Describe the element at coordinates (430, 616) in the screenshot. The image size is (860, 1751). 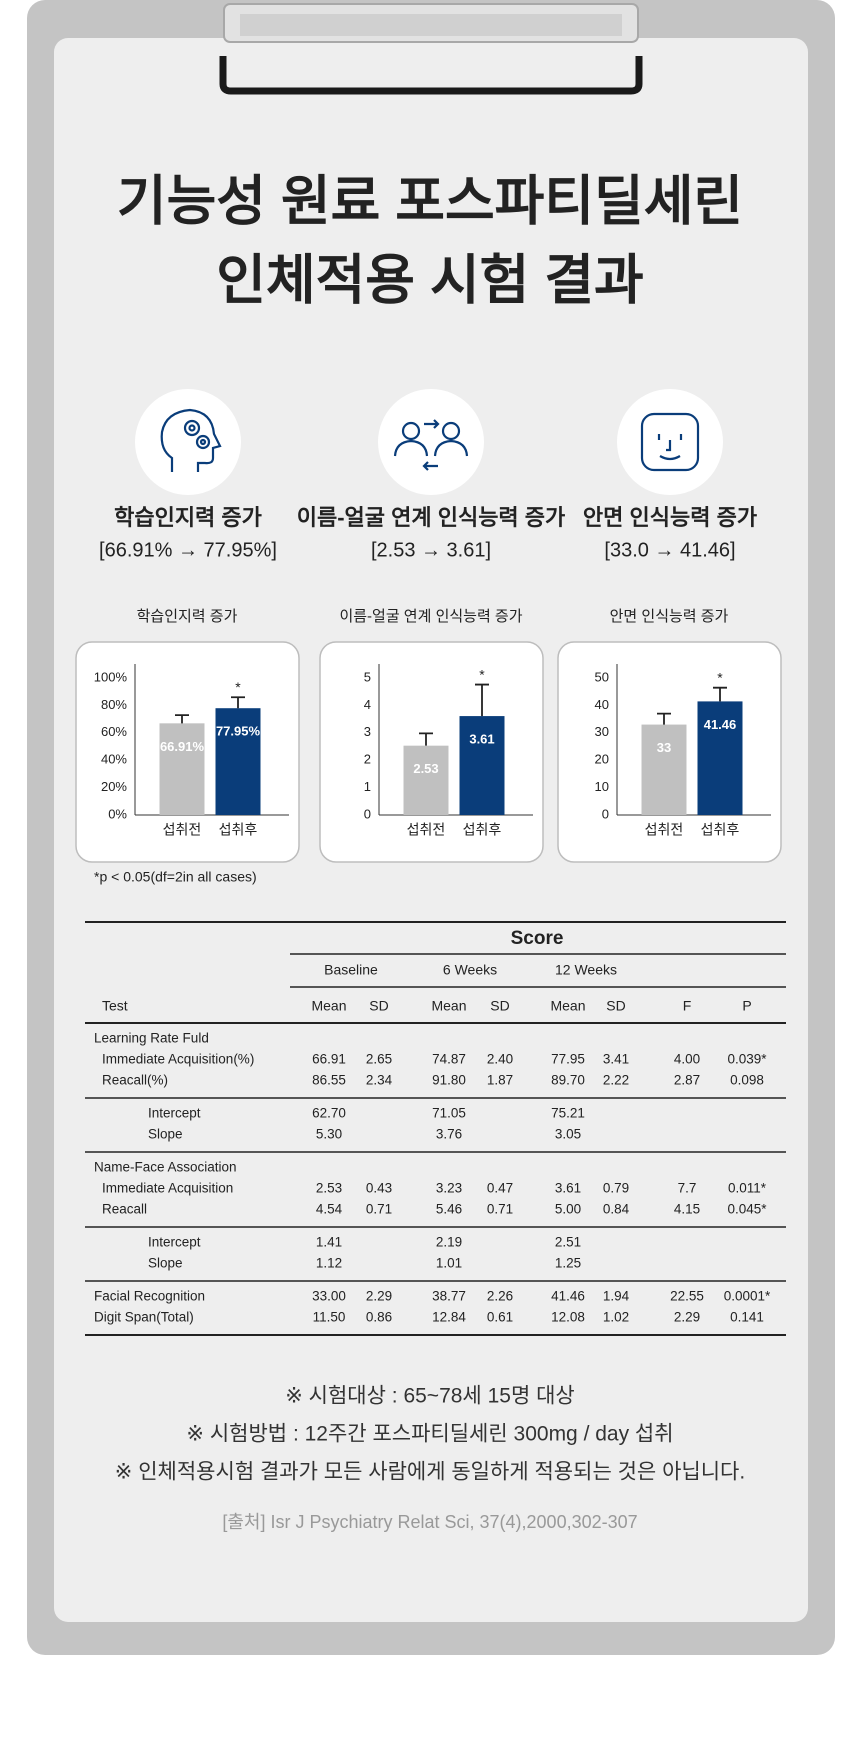
I see `chart-title: 이름-얼굴 연계 인식능력 증가` at that location.